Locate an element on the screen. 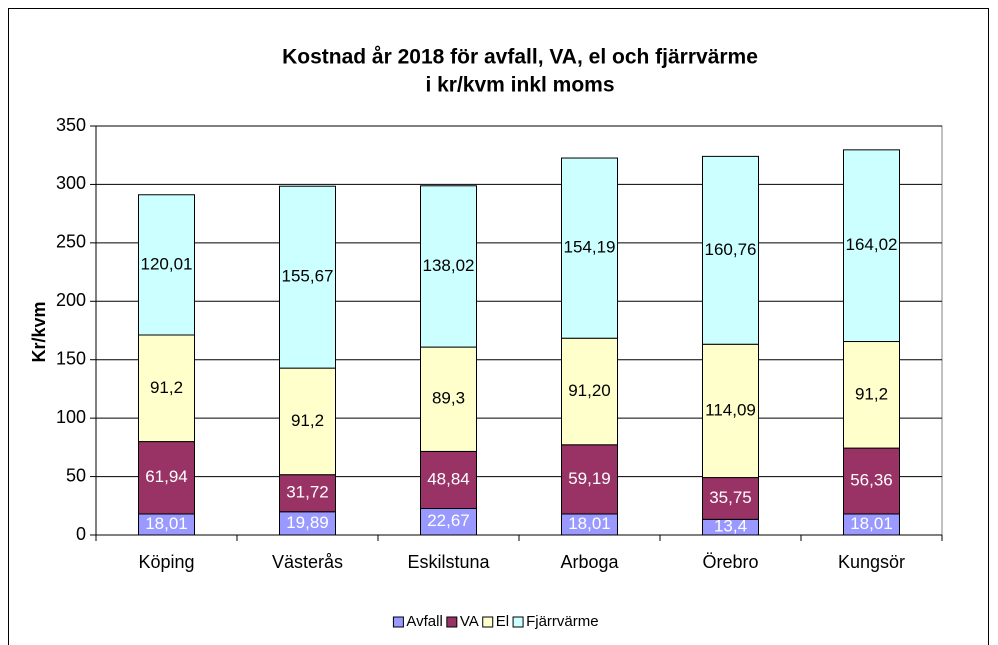  x-tick-label: Västerås is located at coordinates (307, 562).